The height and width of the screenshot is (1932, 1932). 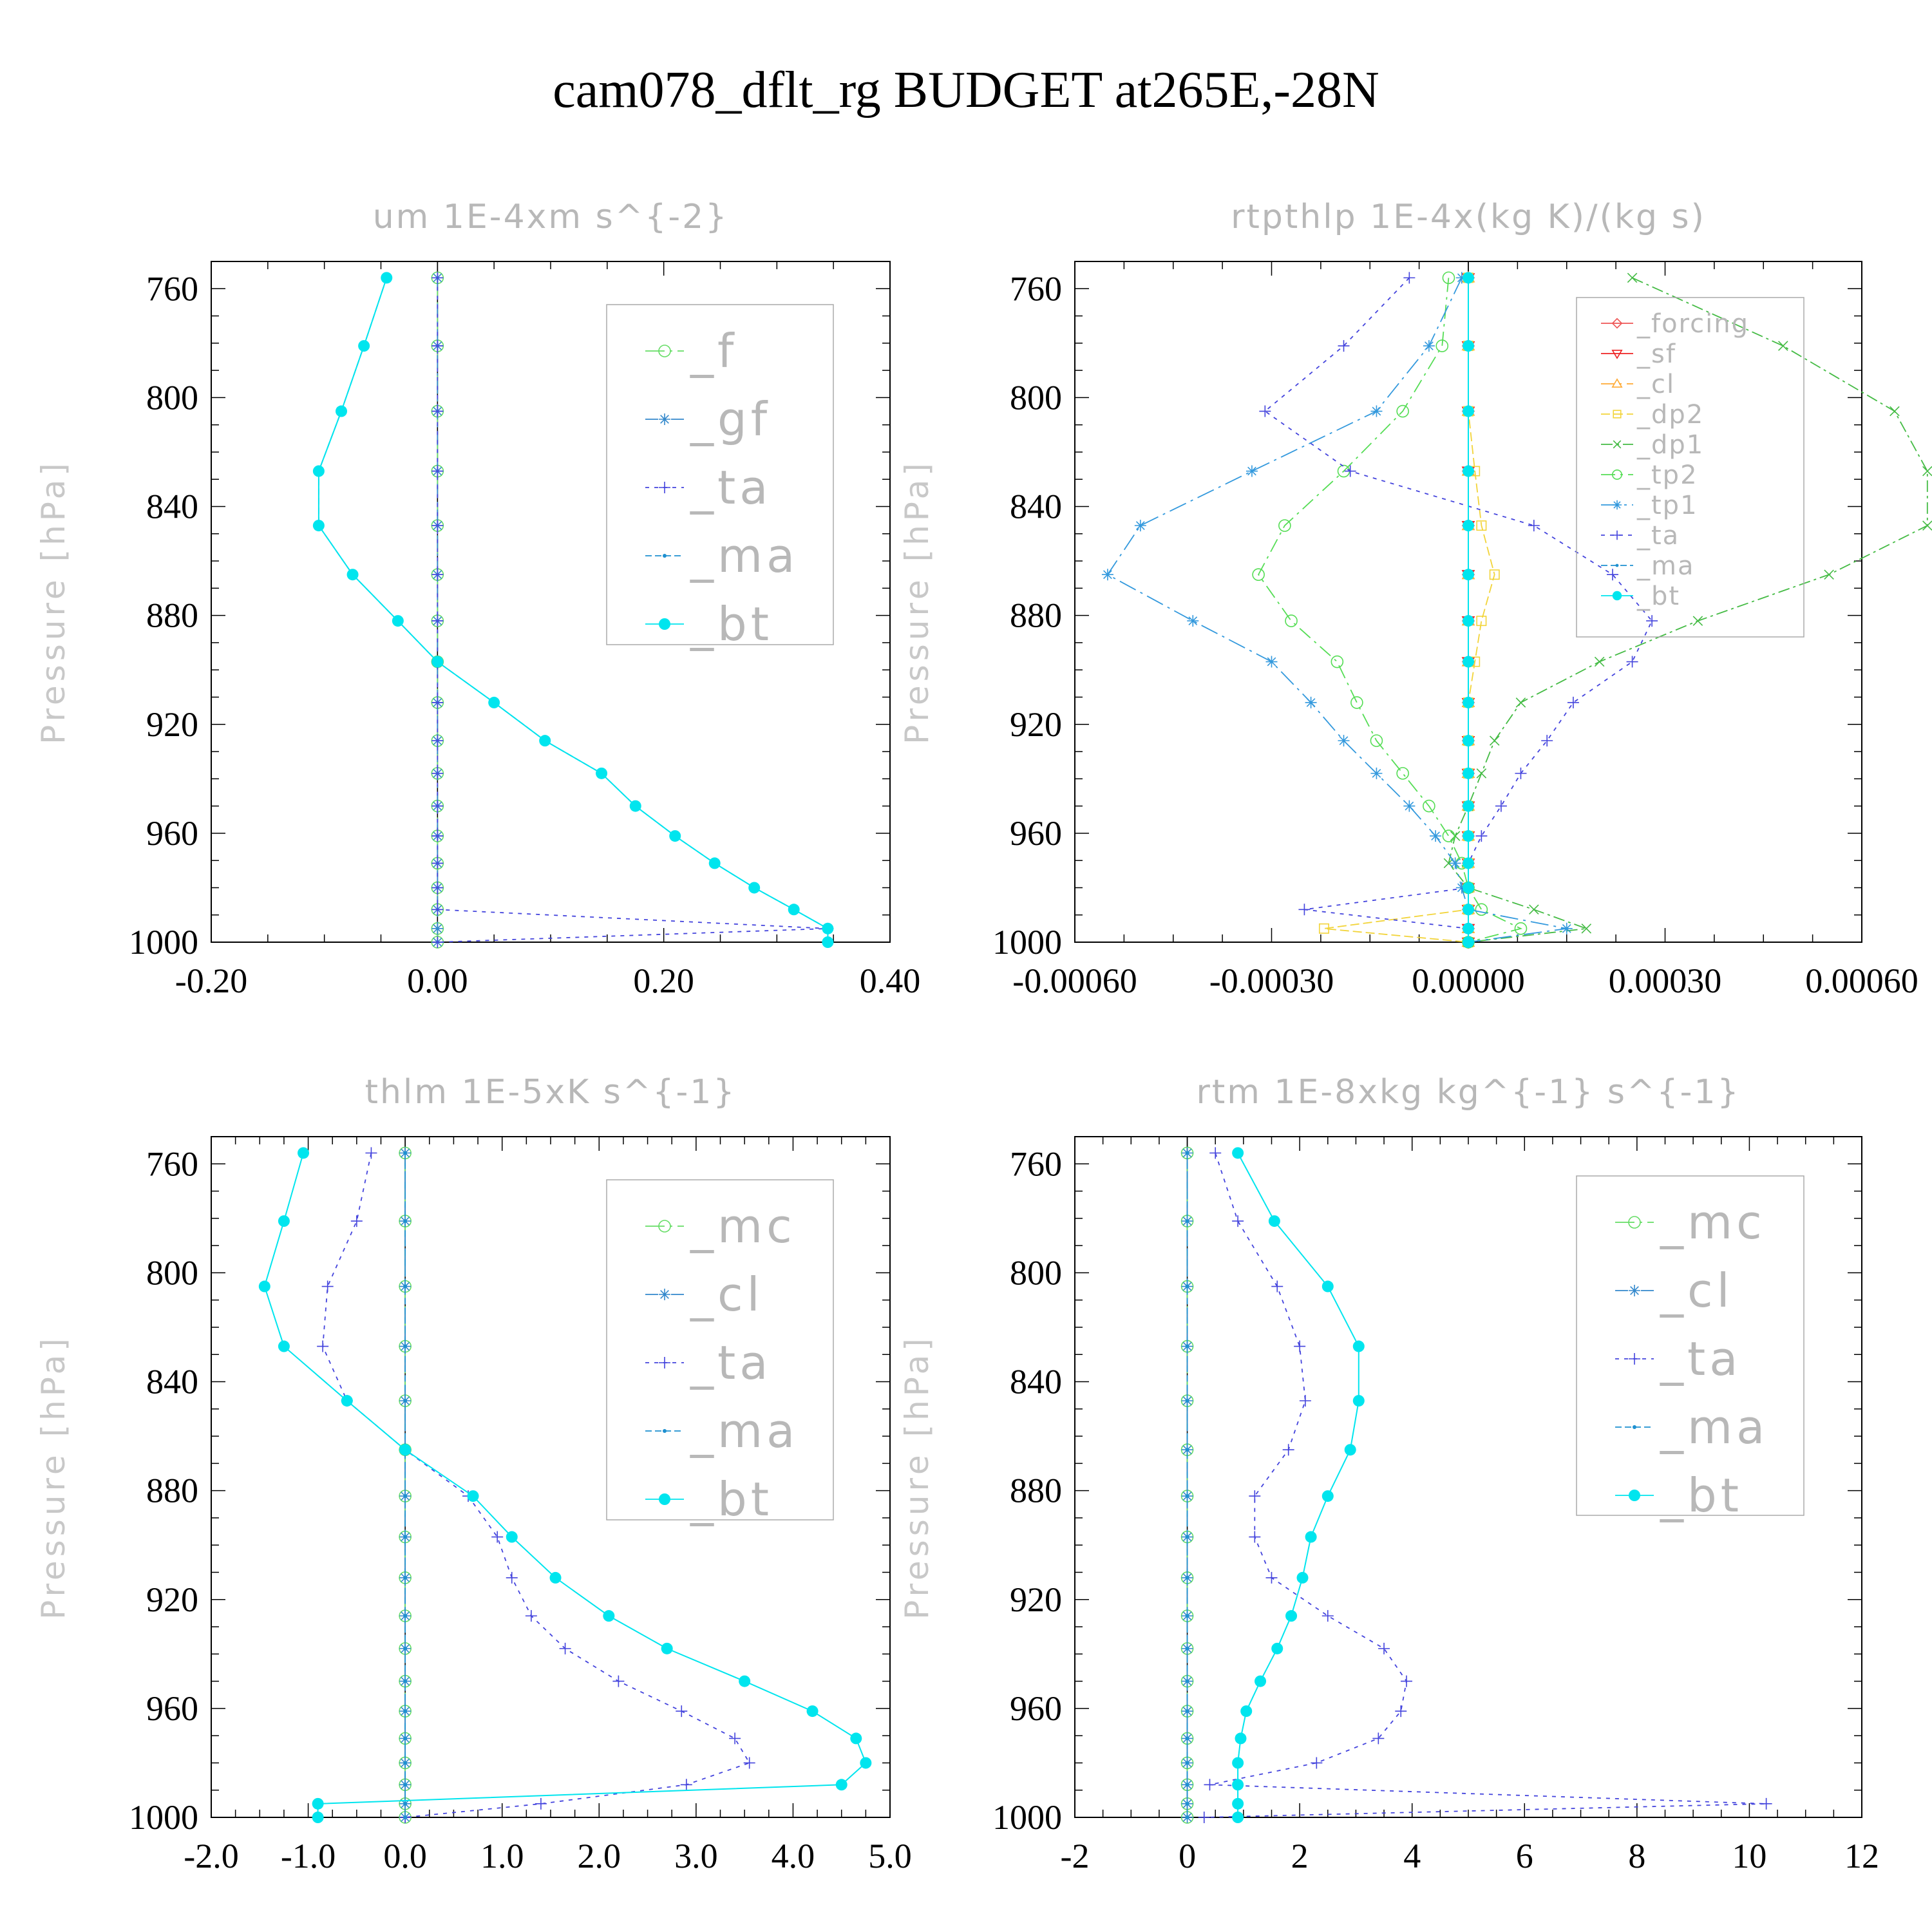 I want to click on panel-4-legend-label: _mc, so click(x=1713, y=1222).